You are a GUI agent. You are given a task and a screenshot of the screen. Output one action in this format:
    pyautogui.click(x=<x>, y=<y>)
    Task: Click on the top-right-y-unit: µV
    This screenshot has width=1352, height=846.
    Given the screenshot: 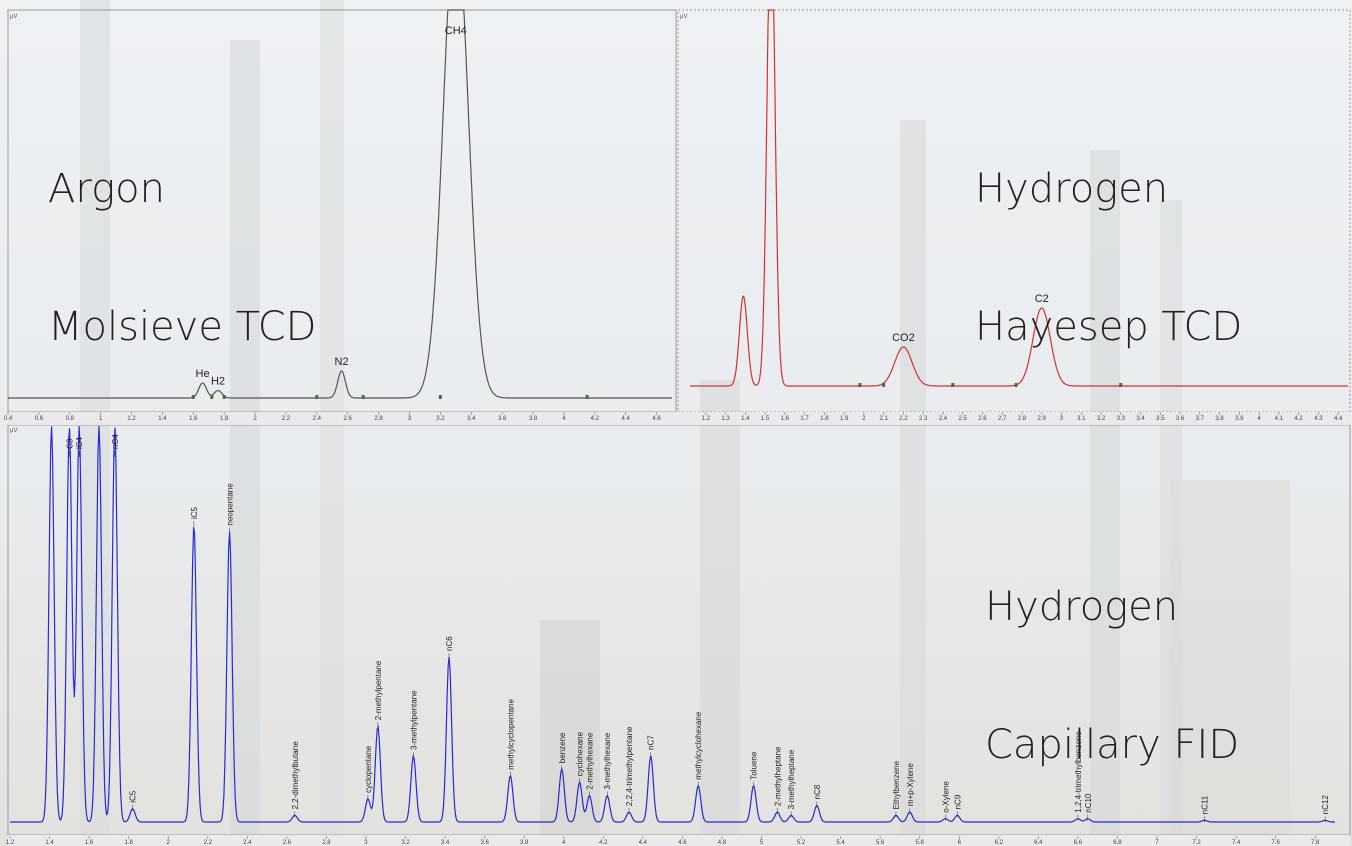 What is the action you would take?
    pyautogui.click(x=683, y=17)
    